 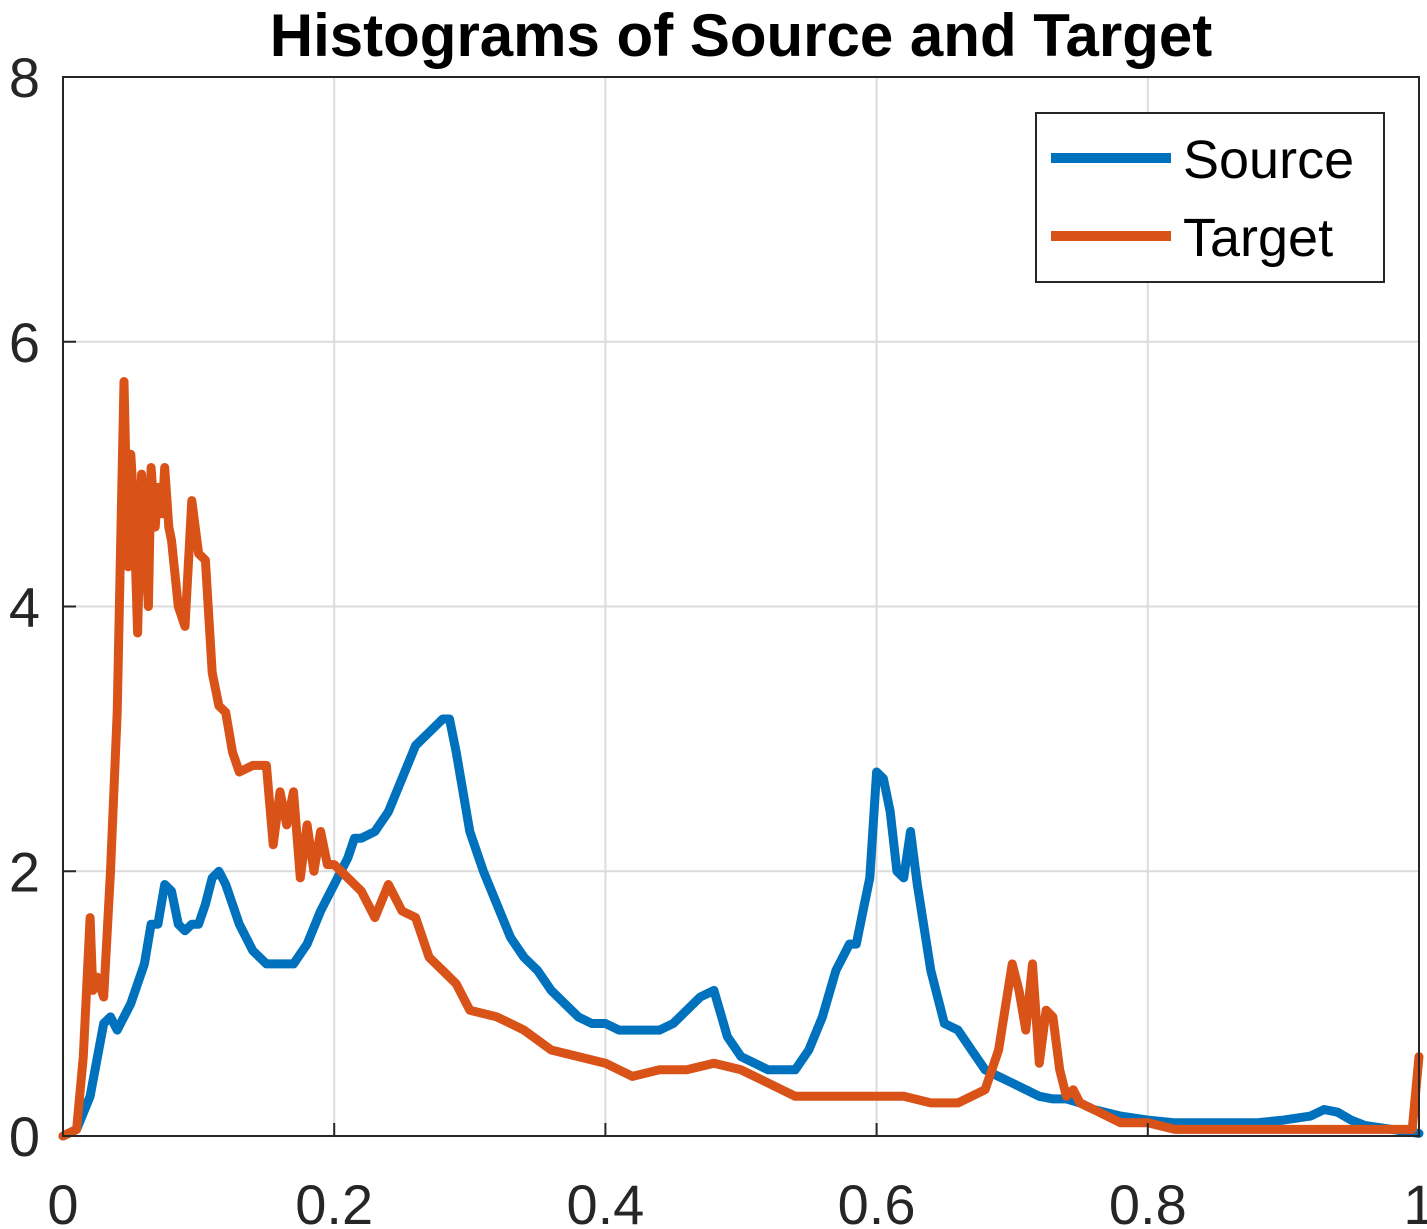 I want to click on y-tick-label: 2, so click(x=24, y=871).